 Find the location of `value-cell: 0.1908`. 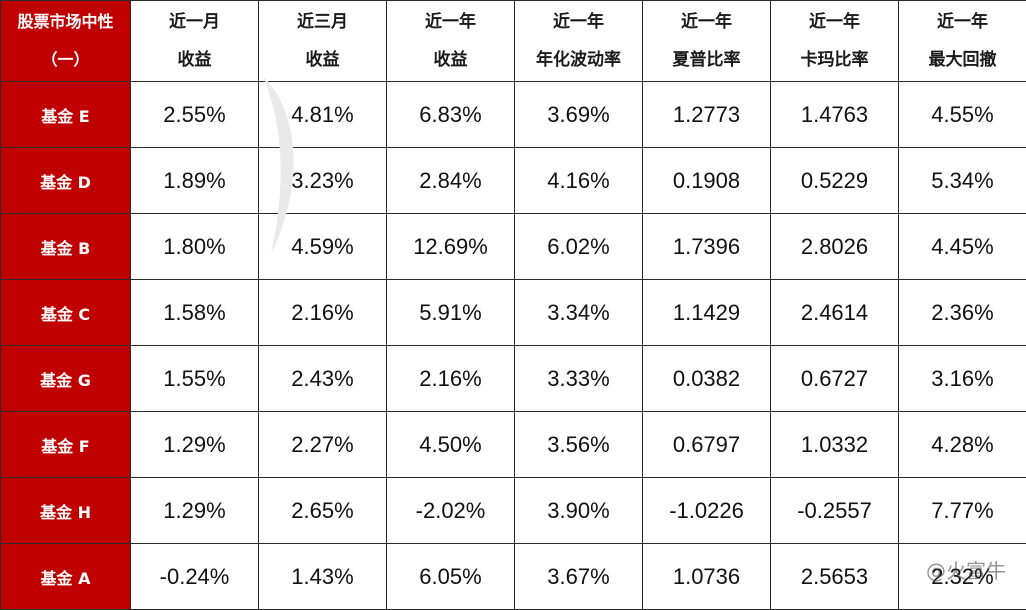

value-cell: 0.1908 is located at coordinates (707, 181).